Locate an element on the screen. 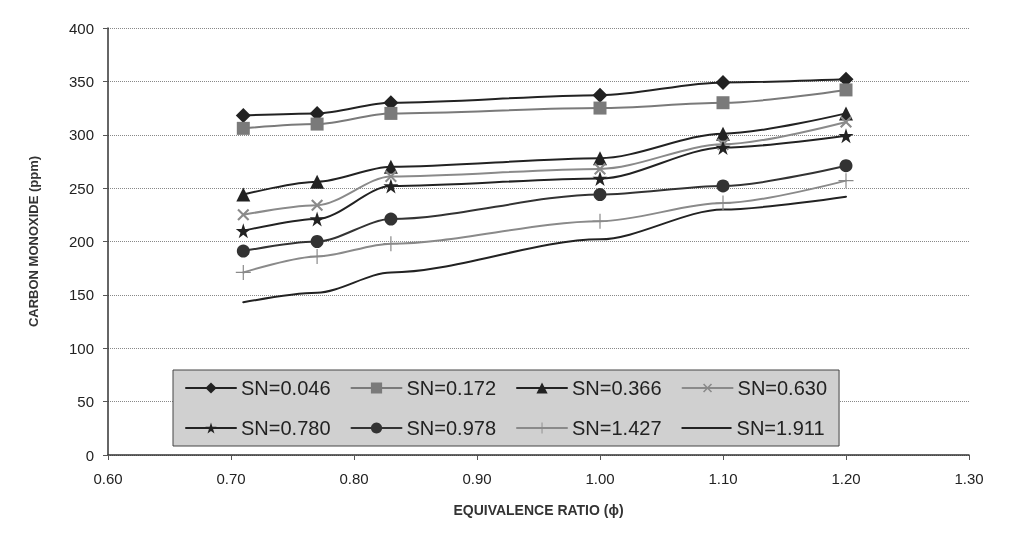  legend-label: SN=1.427 is located at coordinates (617, 428).